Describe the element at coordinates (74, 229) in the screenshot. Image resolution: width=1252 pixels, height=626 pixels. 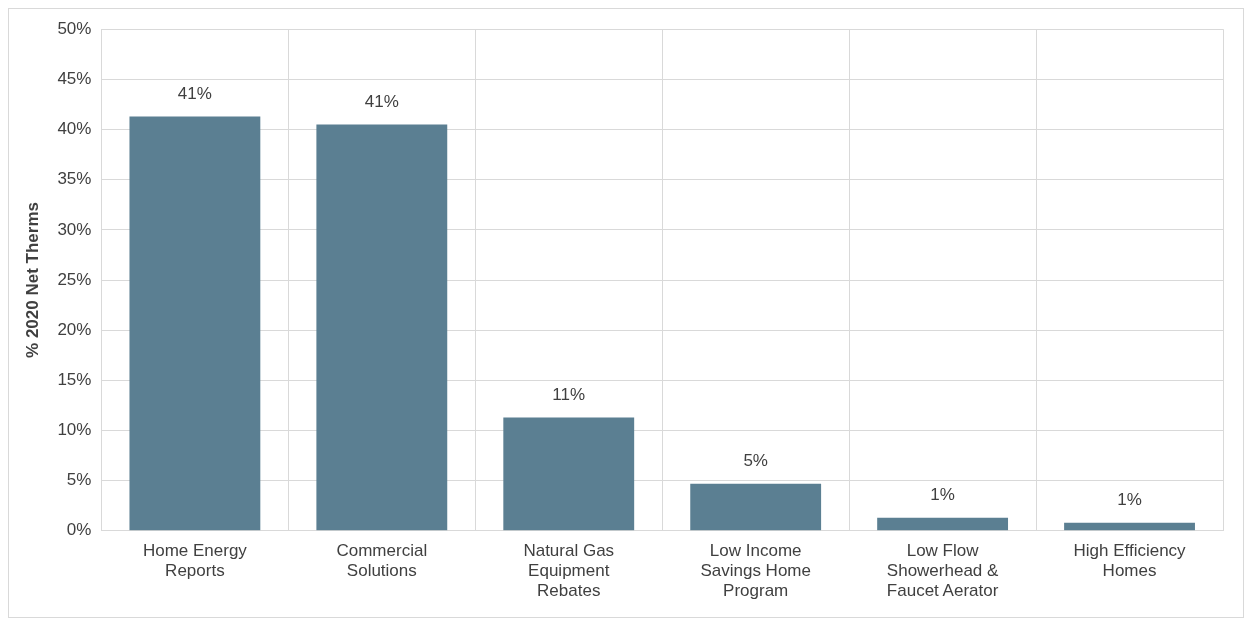
I see `y-tick-label: 30%` at that location.